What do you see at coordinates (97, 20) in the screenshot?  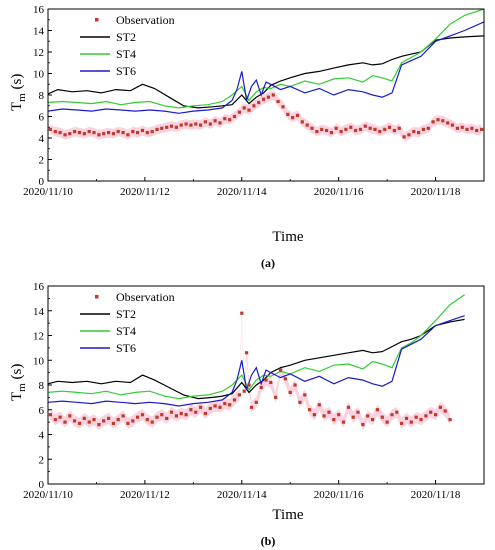 I see `chart-a-legend-marker-observation` at bounding box center [97, 20].